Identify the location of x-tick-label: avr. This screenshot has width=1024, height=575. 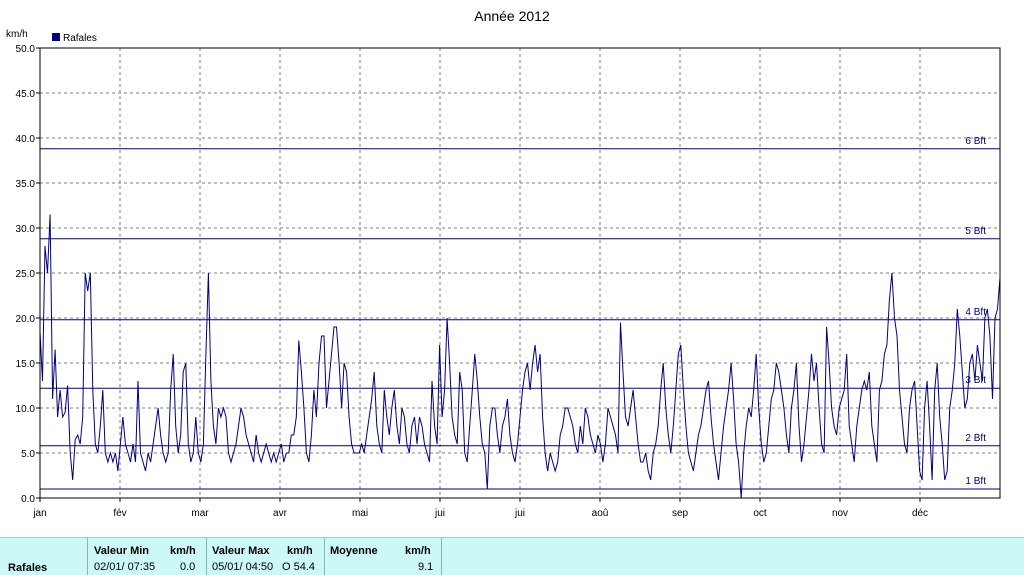
(280, 513).